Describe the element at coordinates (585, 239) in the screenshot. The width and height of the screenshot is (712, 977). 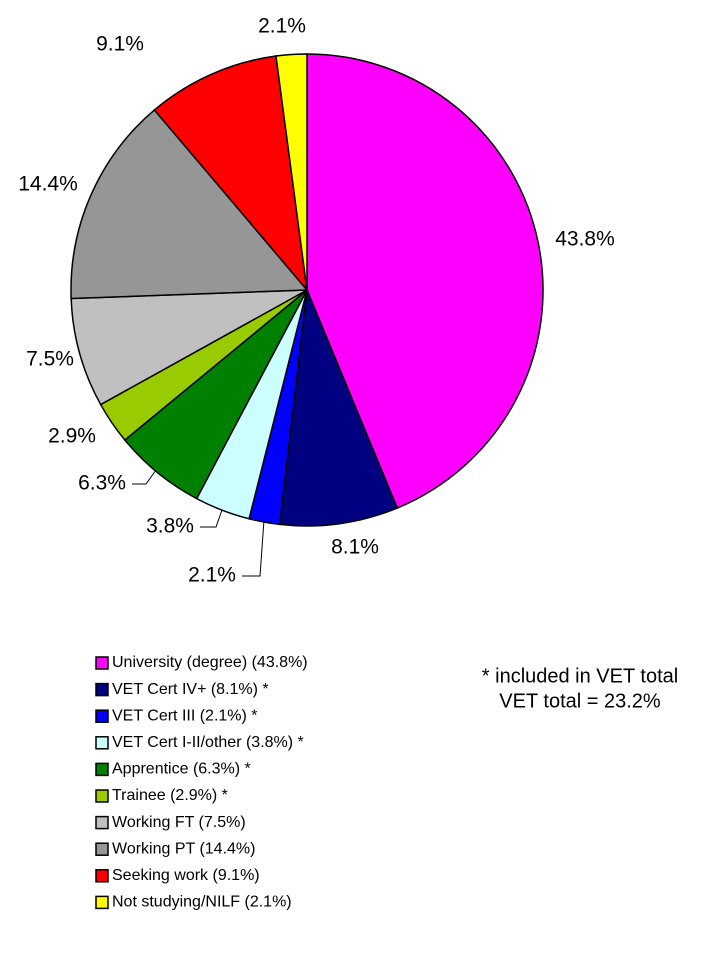
I see `slice-label: 43.8%` at that location.